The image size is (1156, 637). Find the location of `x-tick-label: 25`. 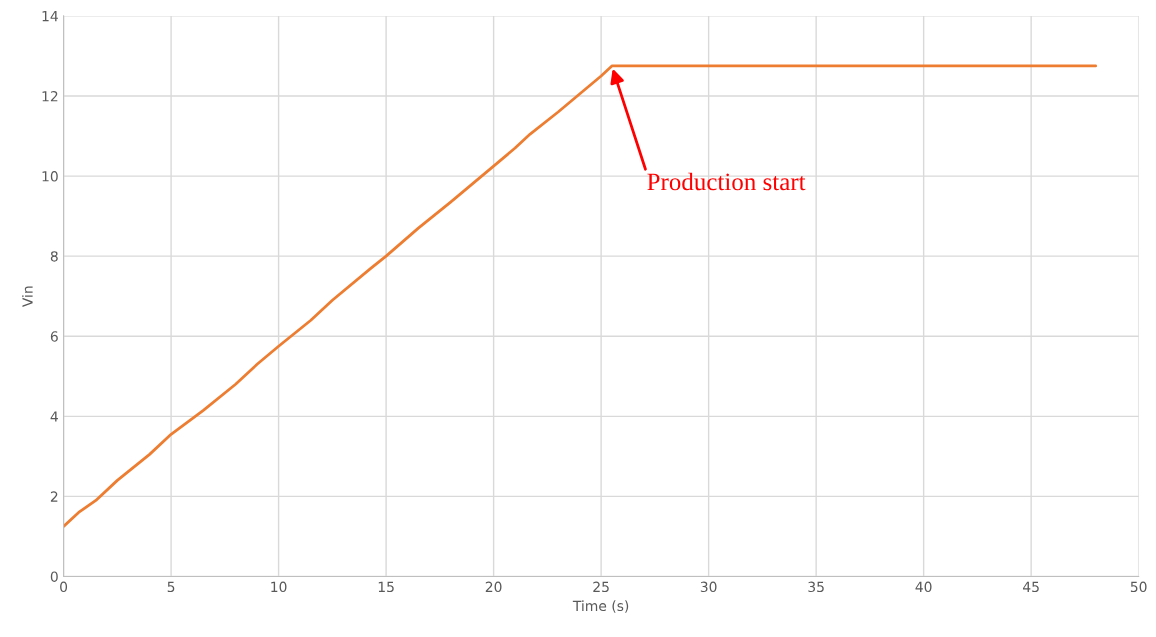

x-tick-label: 25 is located at coordinates (601, 587).